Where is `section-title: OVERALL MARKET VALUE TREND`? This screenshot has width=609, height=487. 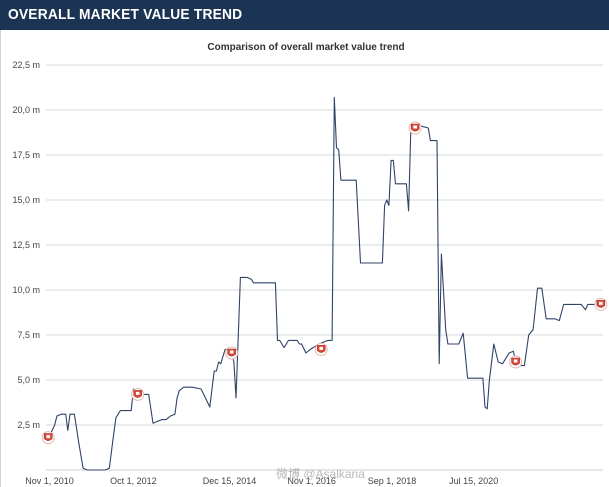
section-title: OVERALL MARKET VALUE TREND is located at coordinates (125, 14).